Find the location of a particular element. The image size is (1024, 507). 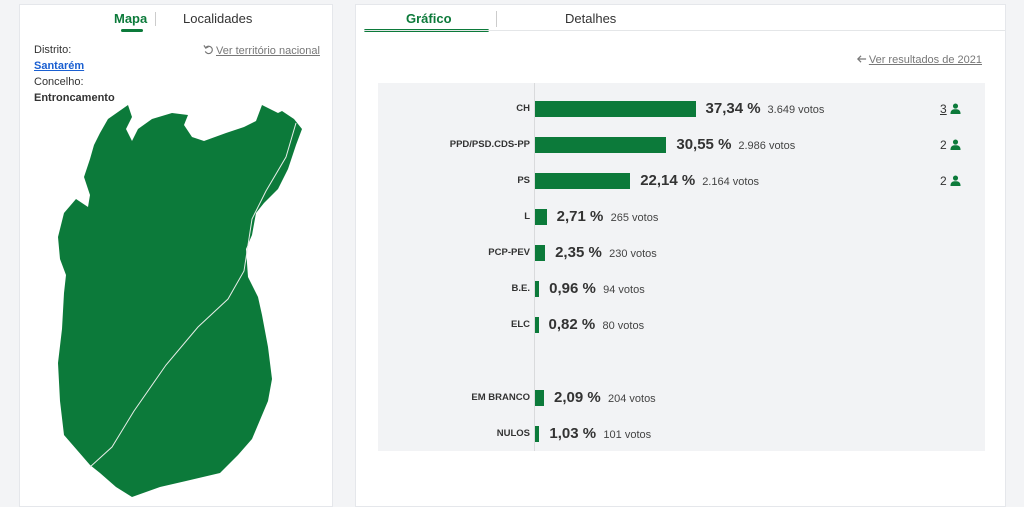

tab-mapa-underline is located at coordinates (132, 30).